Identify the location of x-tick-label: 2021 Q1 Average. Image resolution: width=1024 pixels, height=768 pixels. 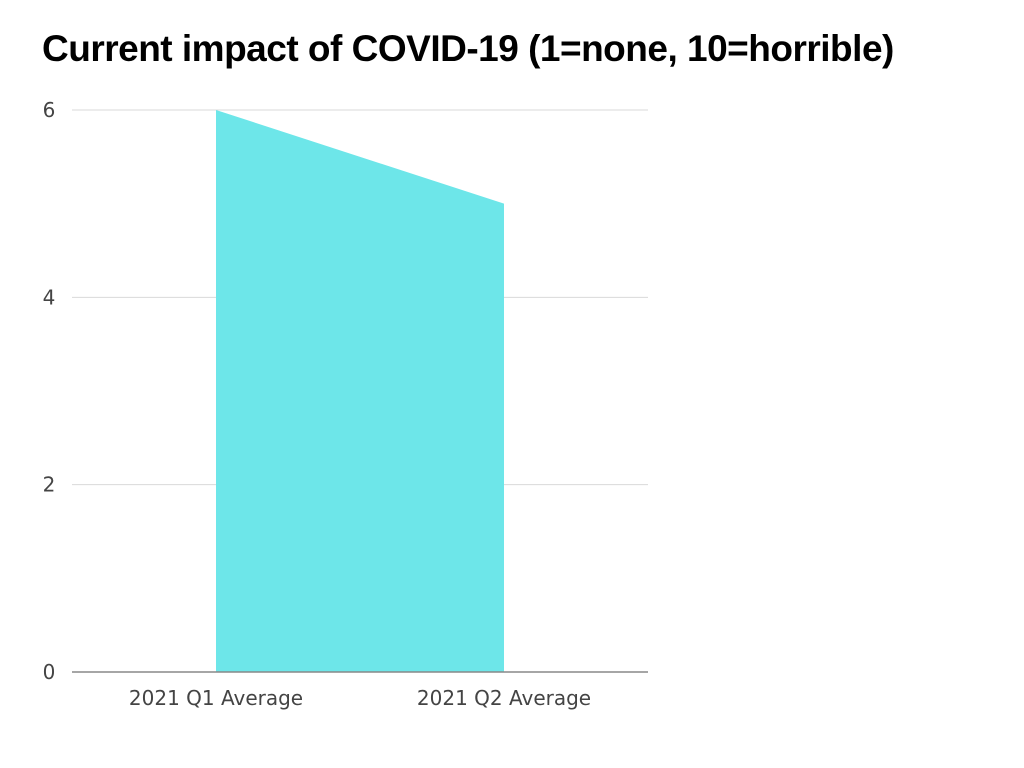
(216, 698).